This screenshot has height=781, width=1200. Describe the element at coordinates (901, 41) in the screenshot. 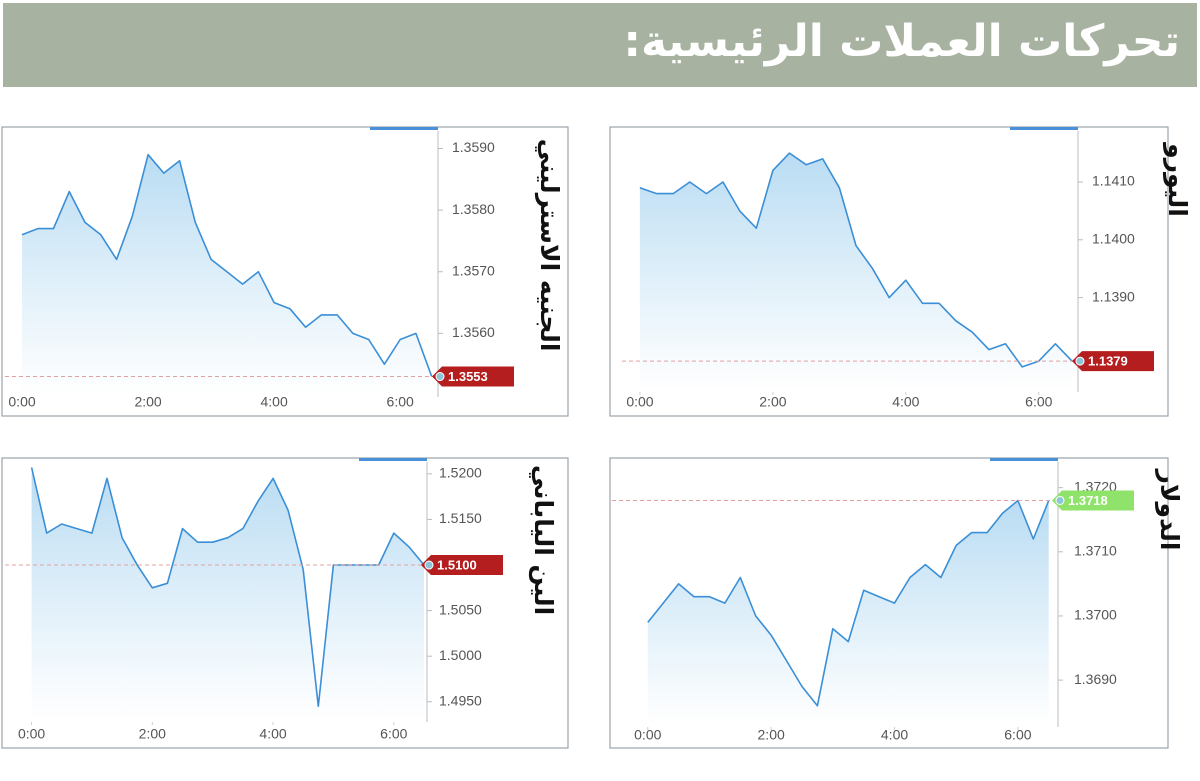

I see `header-title: تحركات العملات الرئيسية:` at that location.